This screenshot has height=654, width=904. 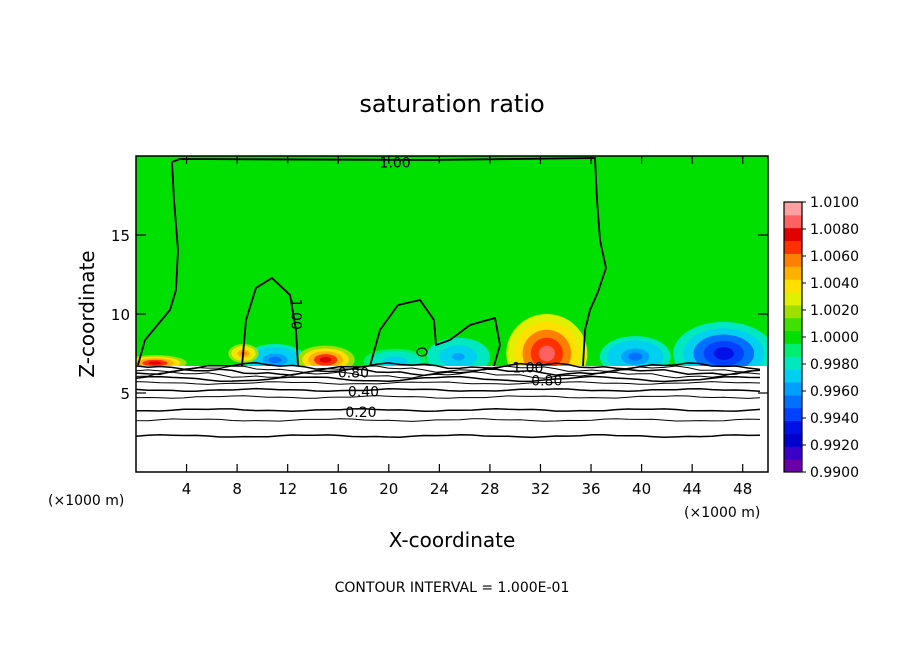 I want to click on contour-interval-note: CONTOUR INTERVAL = 1.000E-01, so click(x=452, y=588).